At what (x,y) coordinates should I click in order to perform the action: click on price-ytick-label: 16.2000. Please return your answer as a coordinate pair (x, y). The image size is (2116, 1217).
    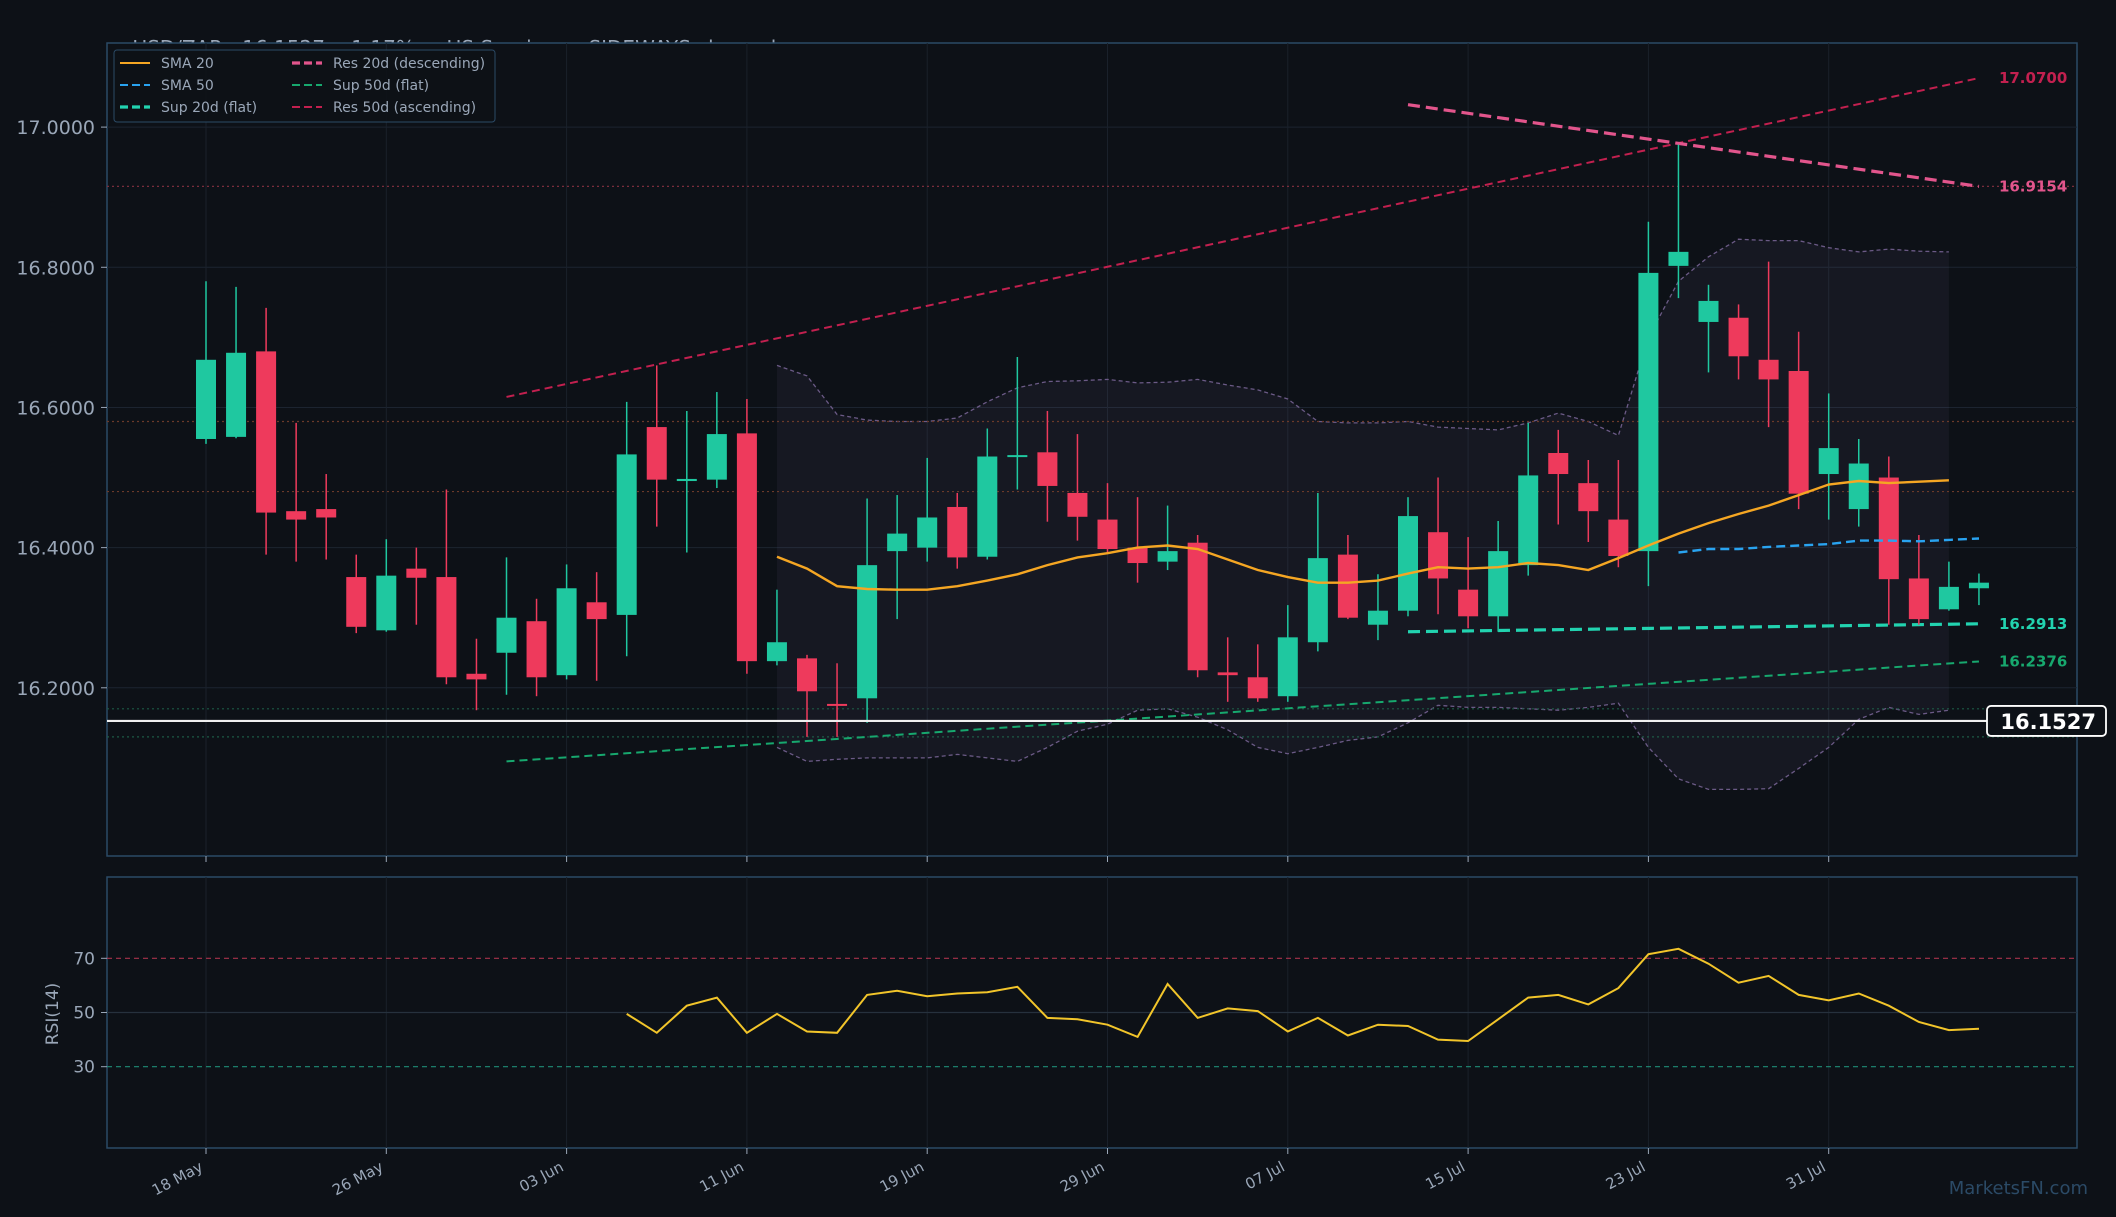
    Looking at the image, I should click on (55, 689).